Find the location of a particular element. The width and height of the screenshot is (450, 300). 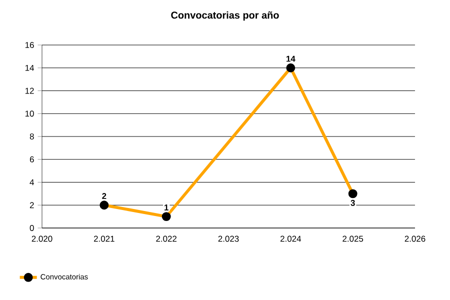

y-tick-label: 0 is located at coordinates (32, 228).